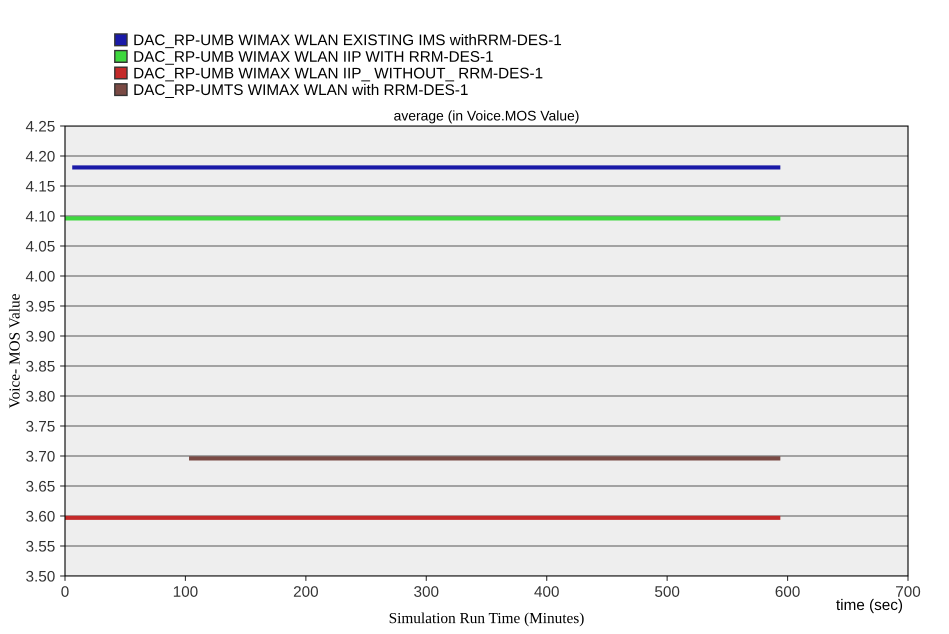 This screenshot has height=634, width=949. What do you see at coordinates (667, 591) in the screenshot?
I see `x-tick-label: 500` at bounding box center [667, 591].